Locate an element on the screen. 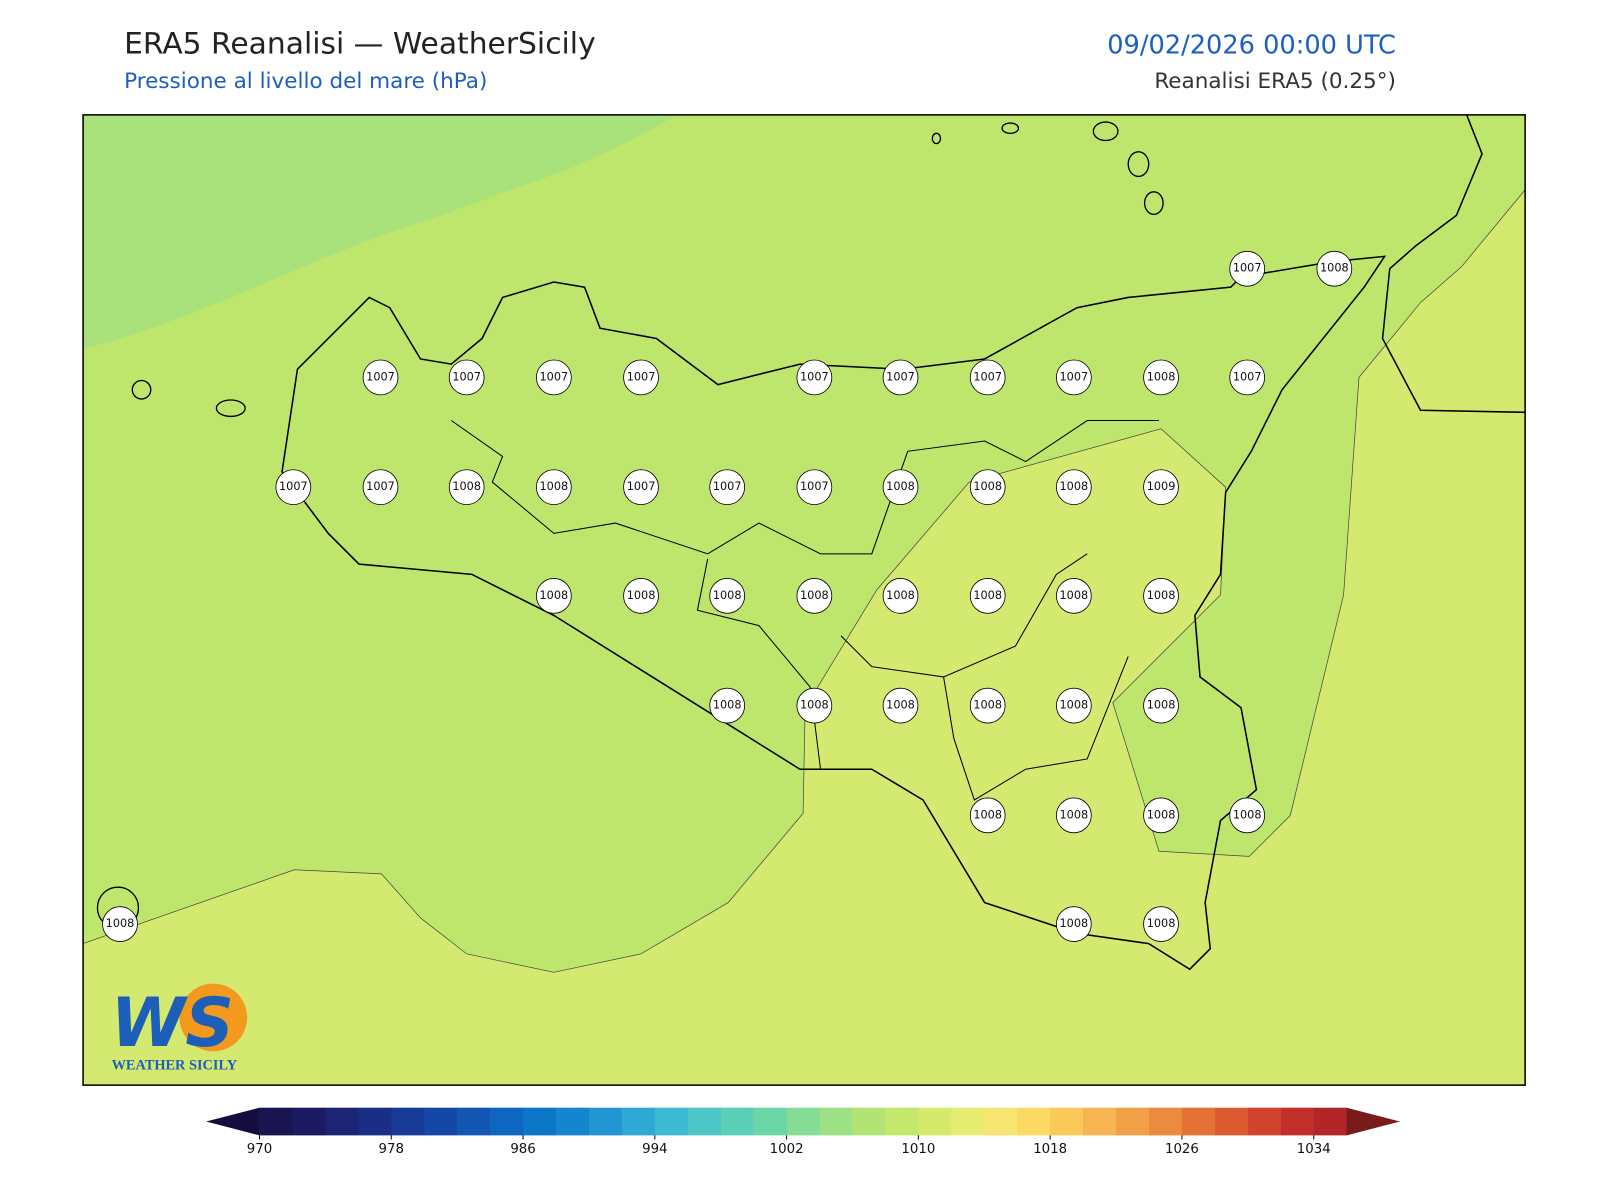 This screenshot has height=1200, width=1600. colorbar: 970 978 986 994 1002 1010 1018 1026 1034 is located at coordinates (803, 1132).